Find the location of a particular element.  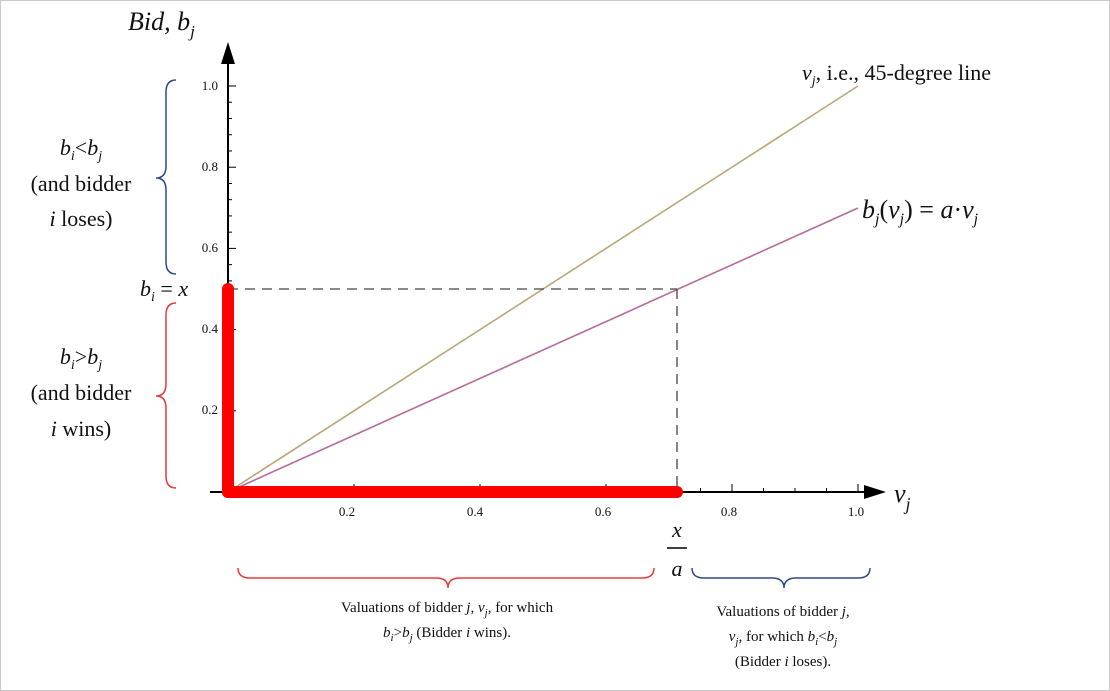

bi-equals-x-label: bi = x is located at coordinates (164, 290).